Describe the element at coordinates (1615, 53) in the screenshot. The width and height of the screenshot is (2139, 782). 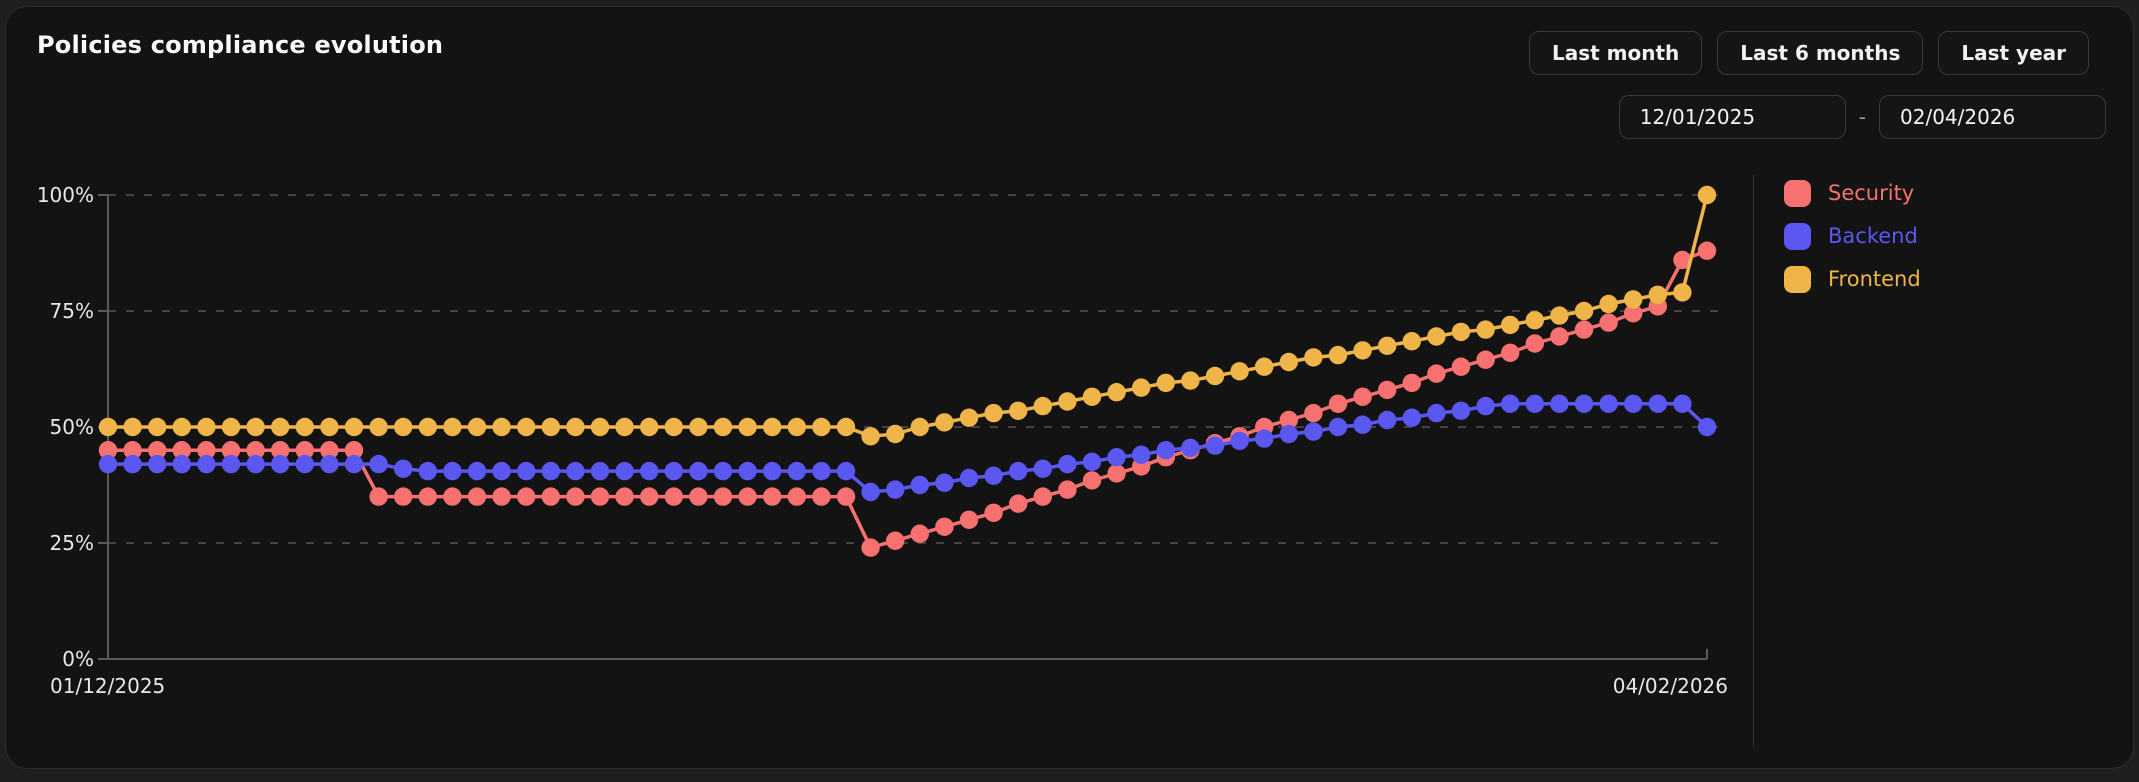
I see `last-month-button: Last month` at that location.